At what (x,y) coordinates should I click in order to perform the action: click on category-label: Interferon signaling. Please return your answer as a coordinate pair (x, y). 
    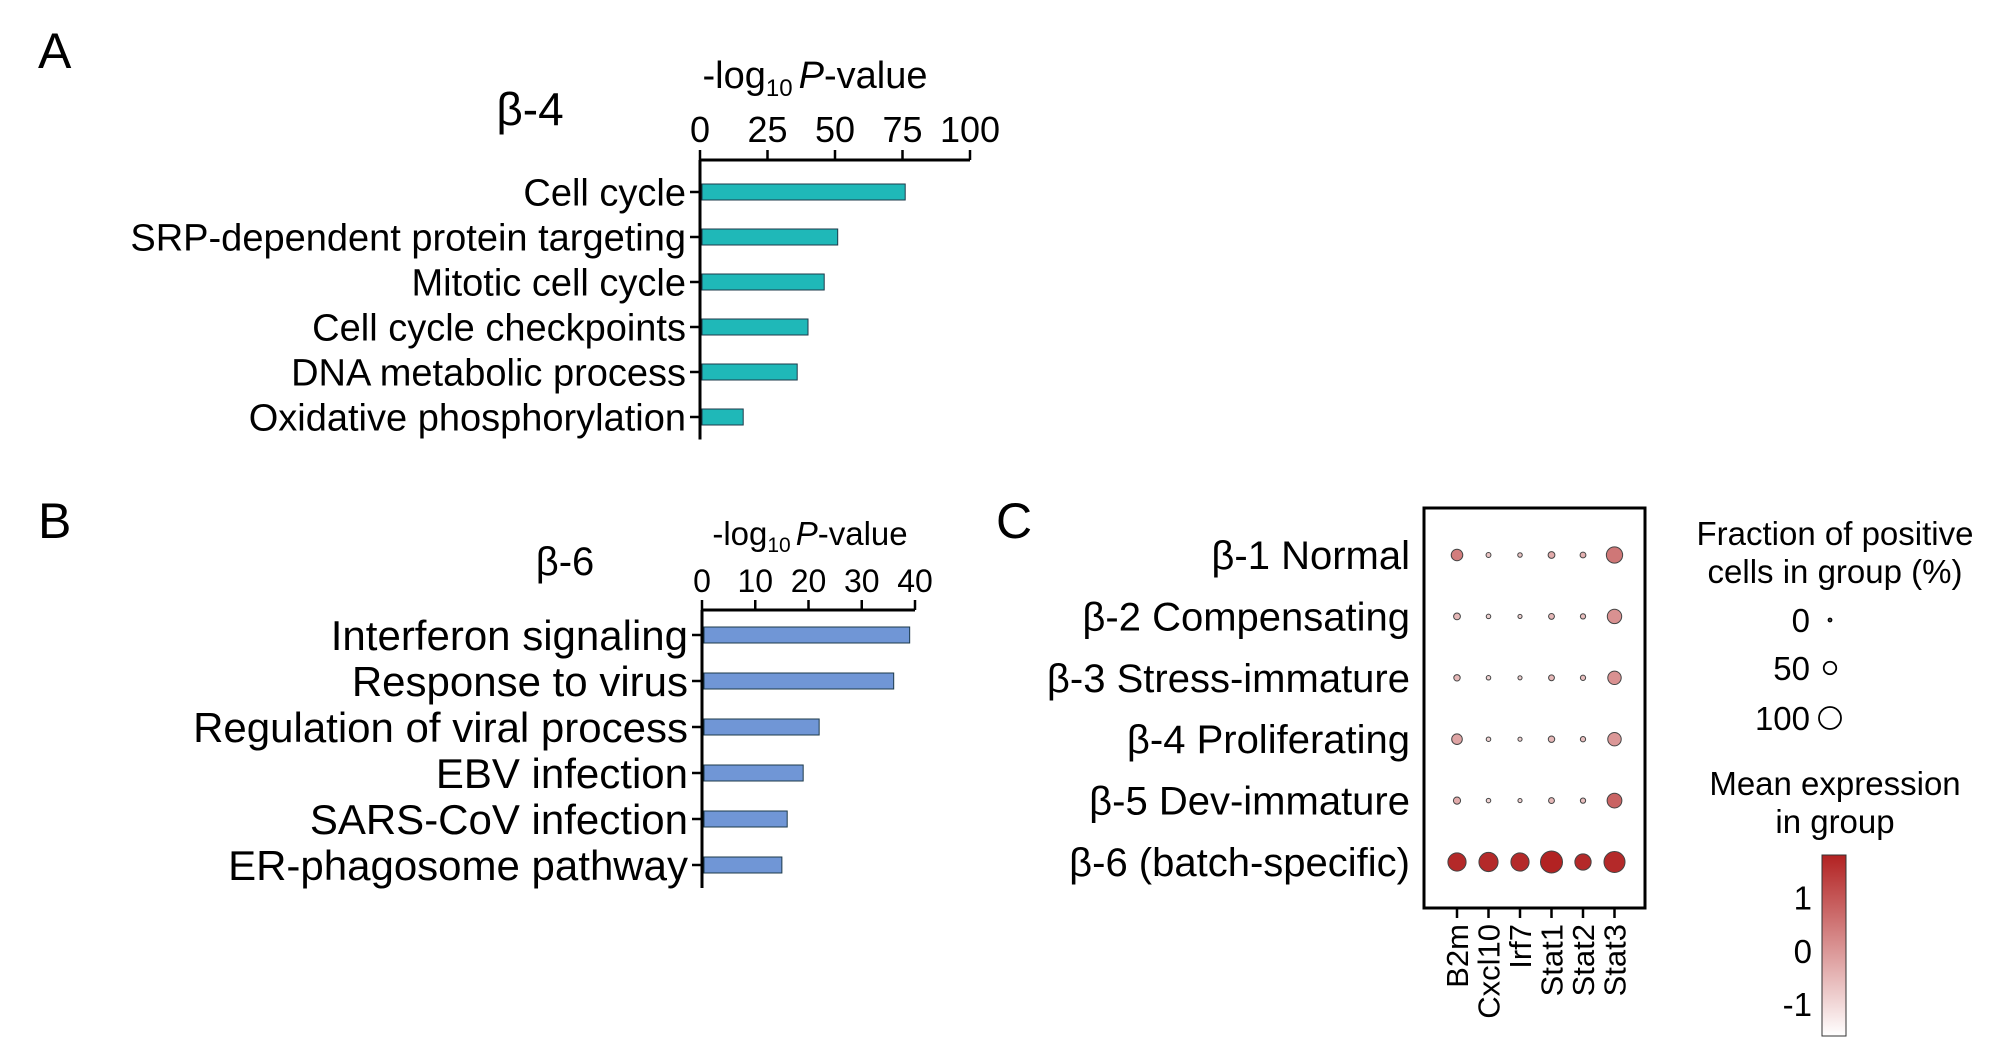
    Looking at the image, I should click on (509, 635).